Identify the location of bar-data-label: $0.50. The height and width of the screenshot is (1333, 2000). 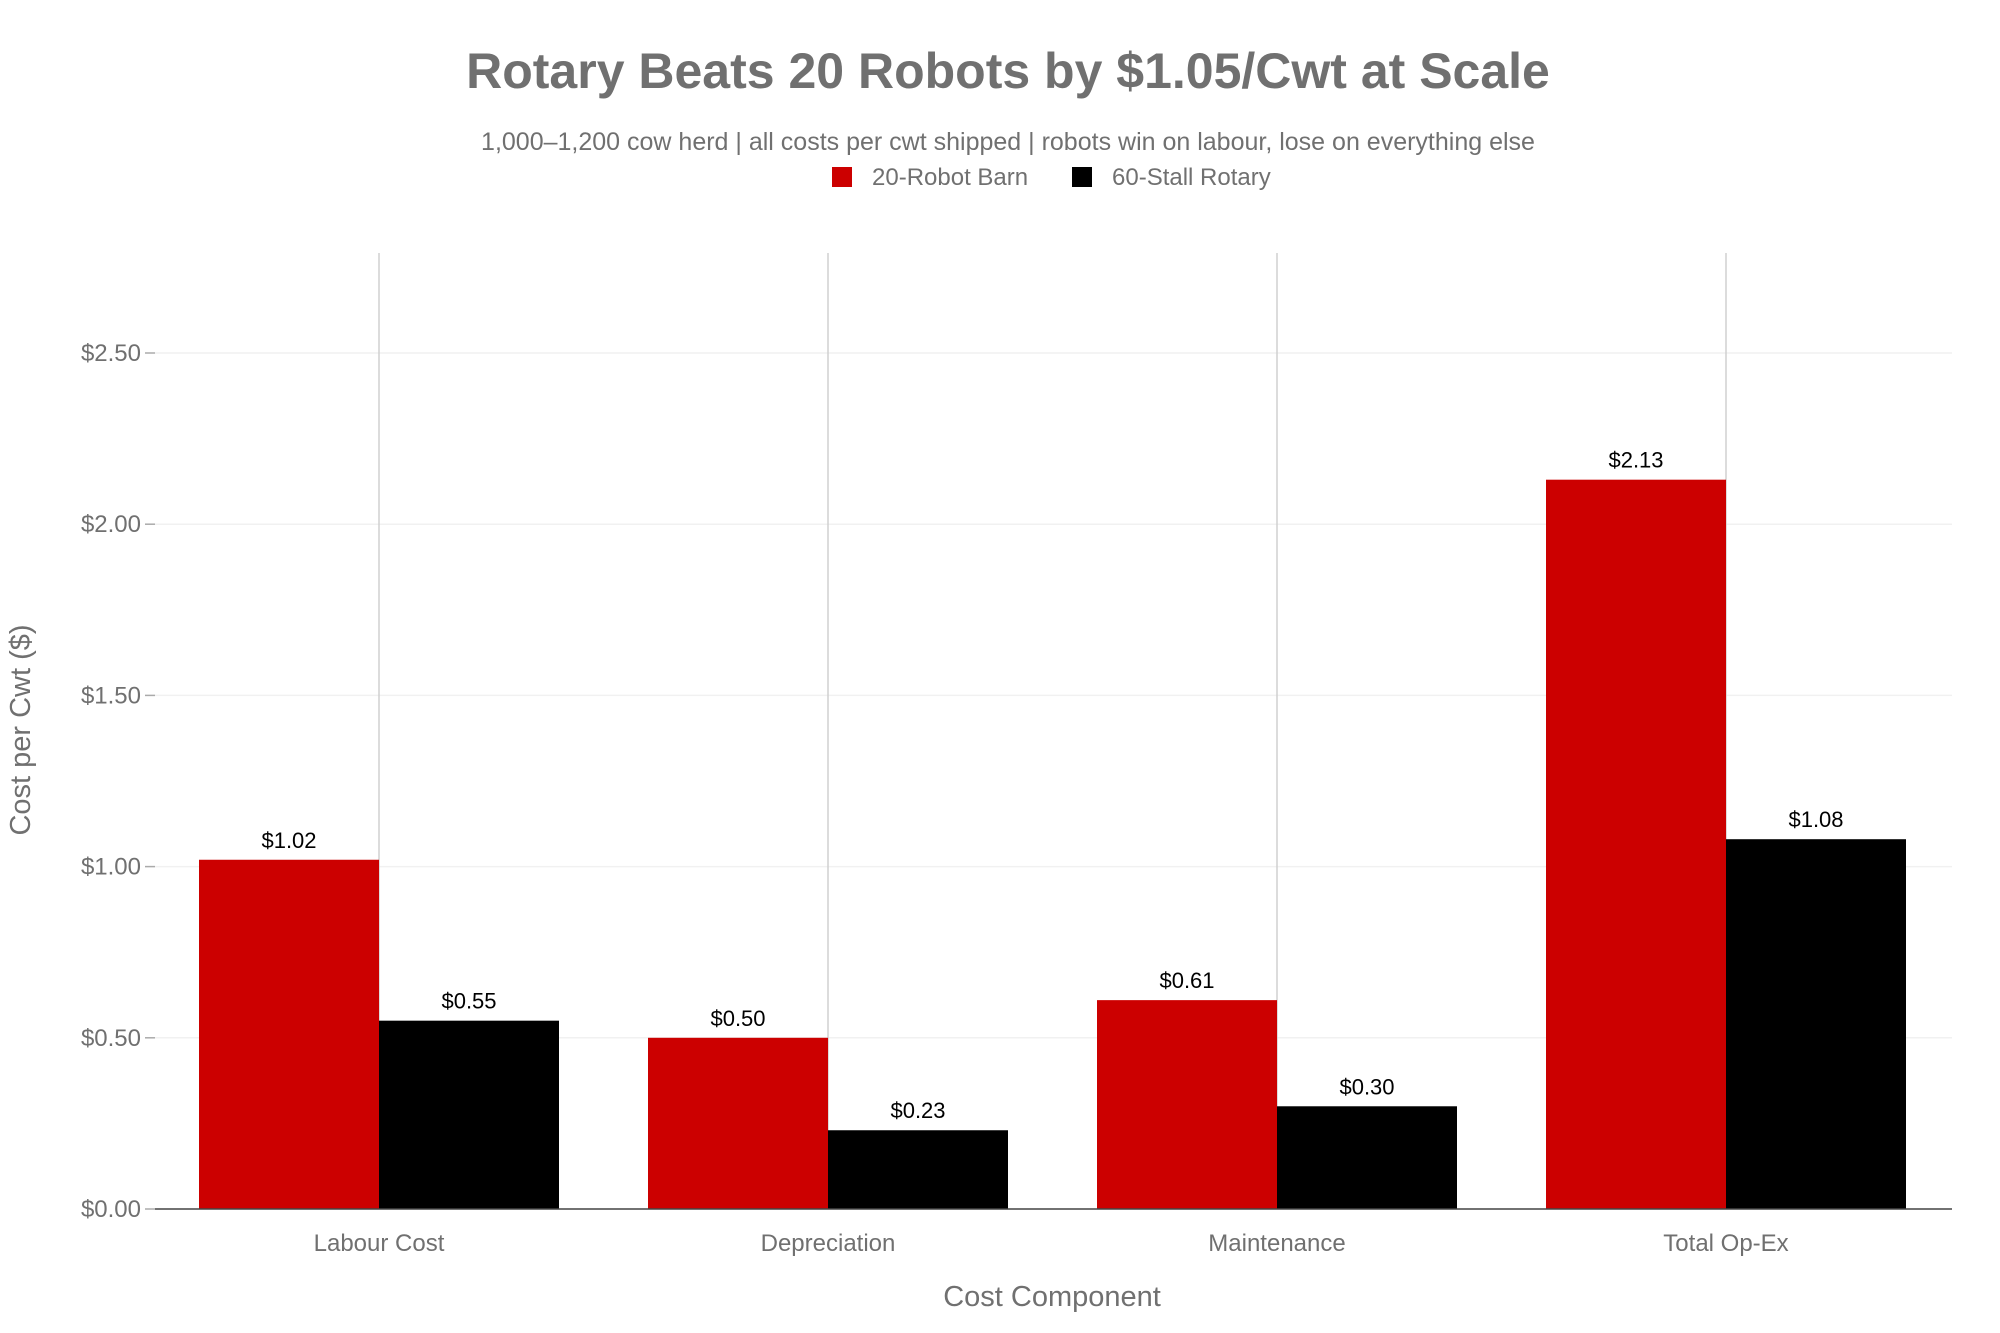
(737, 1018).